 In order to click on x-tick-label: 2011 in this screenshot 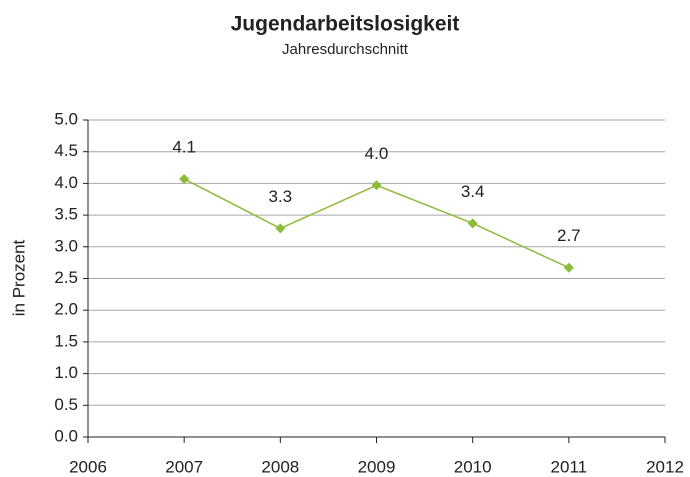, I will do `click(569, 466)`.